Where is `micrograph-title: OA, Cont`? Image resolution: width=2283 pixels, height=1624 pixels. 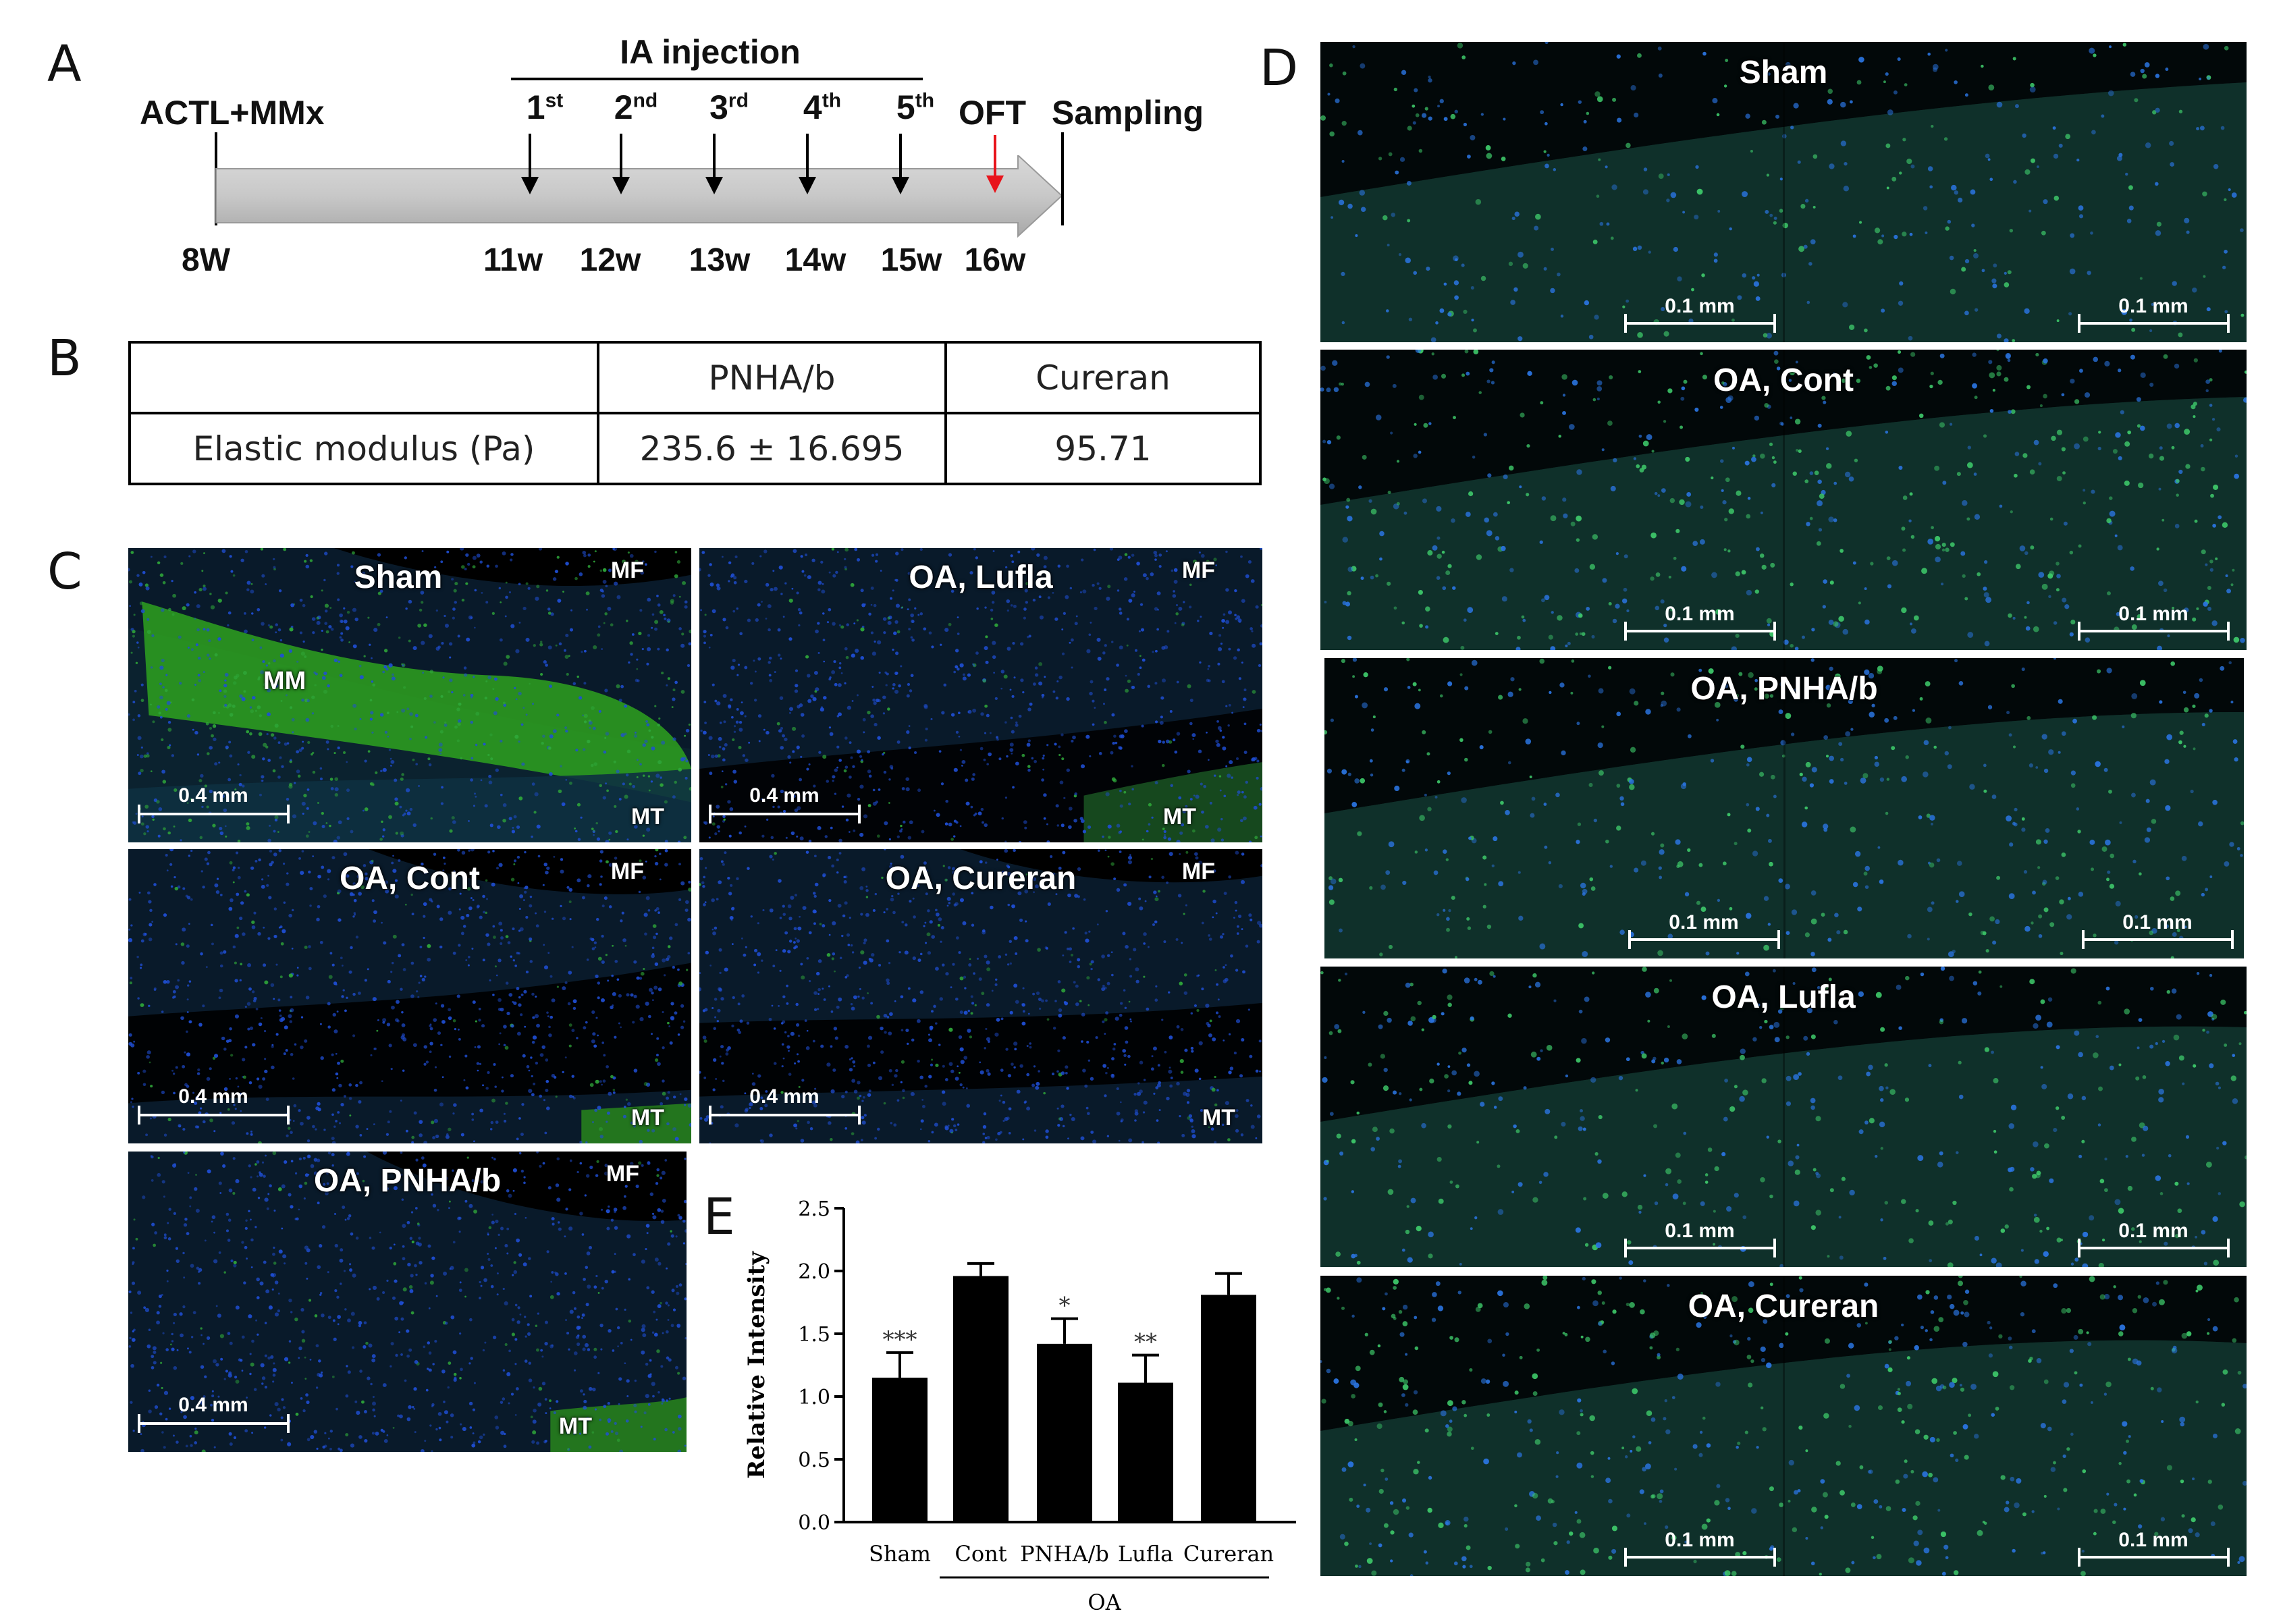
micrograph-title: OA, Cont is located at coordinates (1784, 380).